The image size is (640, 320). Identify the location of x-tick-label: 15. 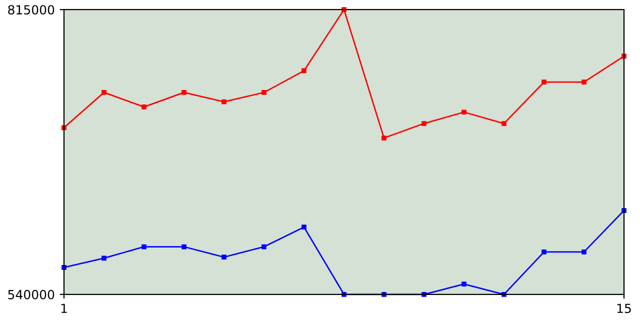
(624, 309).